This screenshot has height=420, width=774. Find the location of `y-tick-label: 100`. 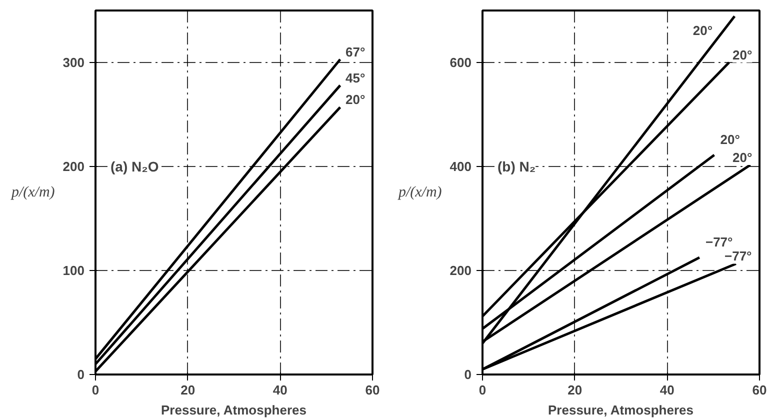

y-tick-label: 100 is located at coordinates (73, 270).